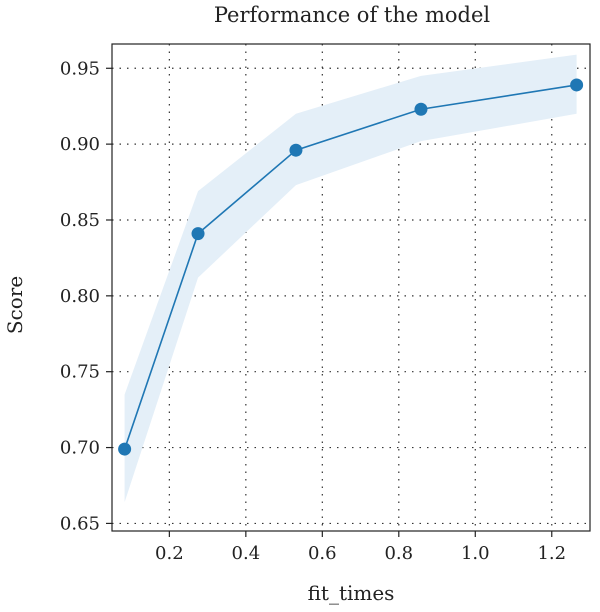 The image size is (600, 612). Describe the element at coordinates (15, 305) in the screenshot. I see `y-axis-label: Score` at that location.